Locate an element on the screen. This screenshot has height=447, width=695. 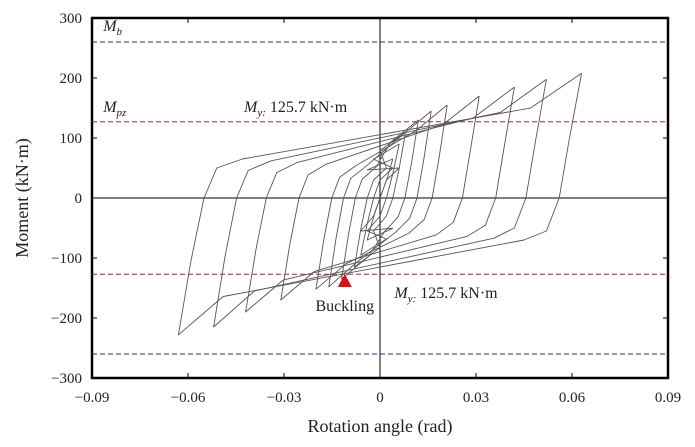
x-tick-label: 0 is located at coordinates (380, 398).